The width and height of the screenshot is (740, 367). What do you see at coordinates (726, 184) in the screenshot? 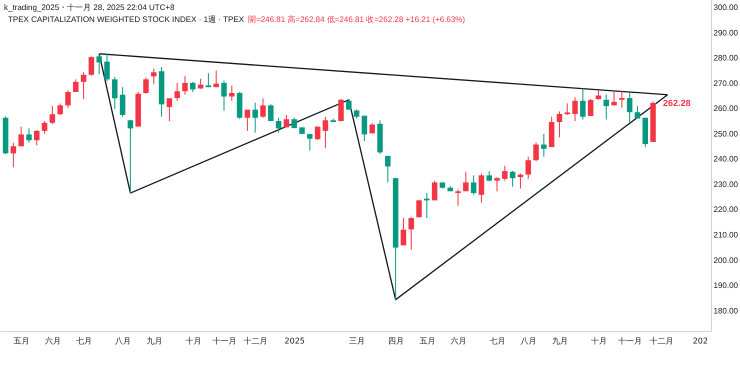
I see `y-tick-label: 230.00` at bounding box center [726, 184].